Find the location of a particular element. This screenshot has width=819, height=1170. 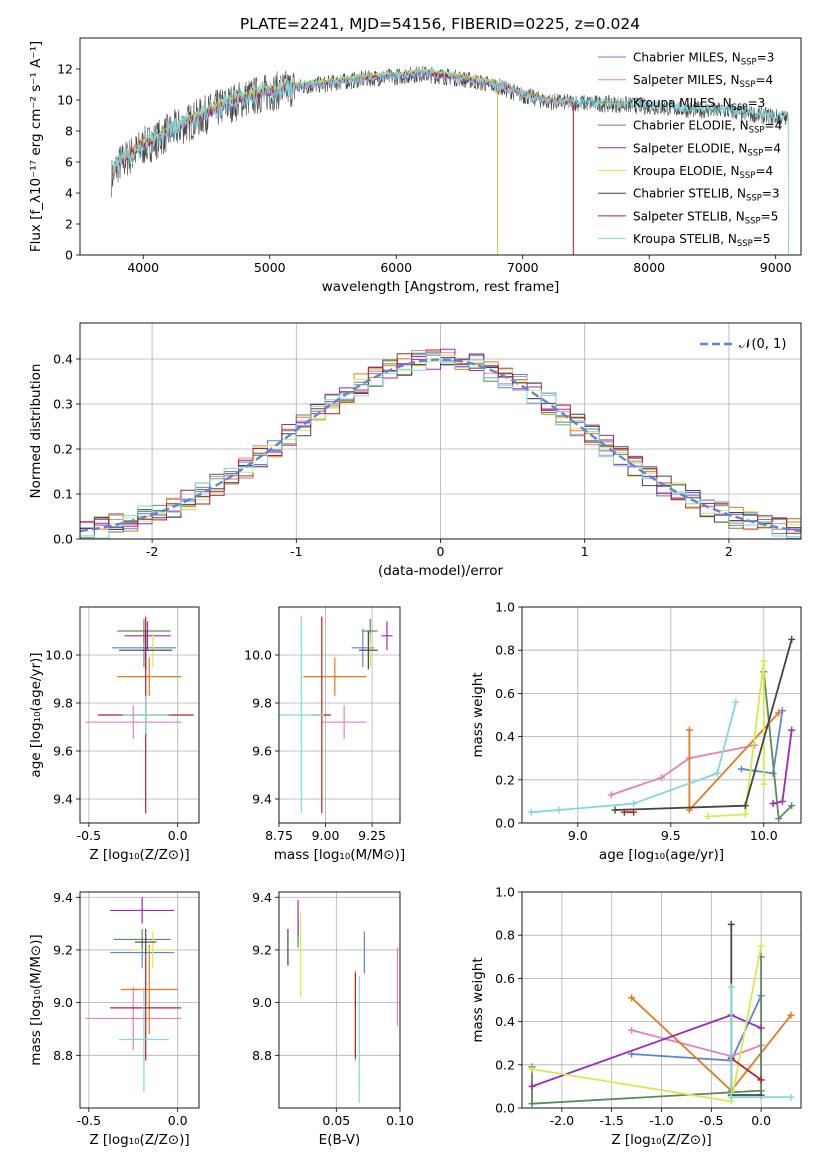

x-tick-label: 10.0 is located at coordinates (764, 835).